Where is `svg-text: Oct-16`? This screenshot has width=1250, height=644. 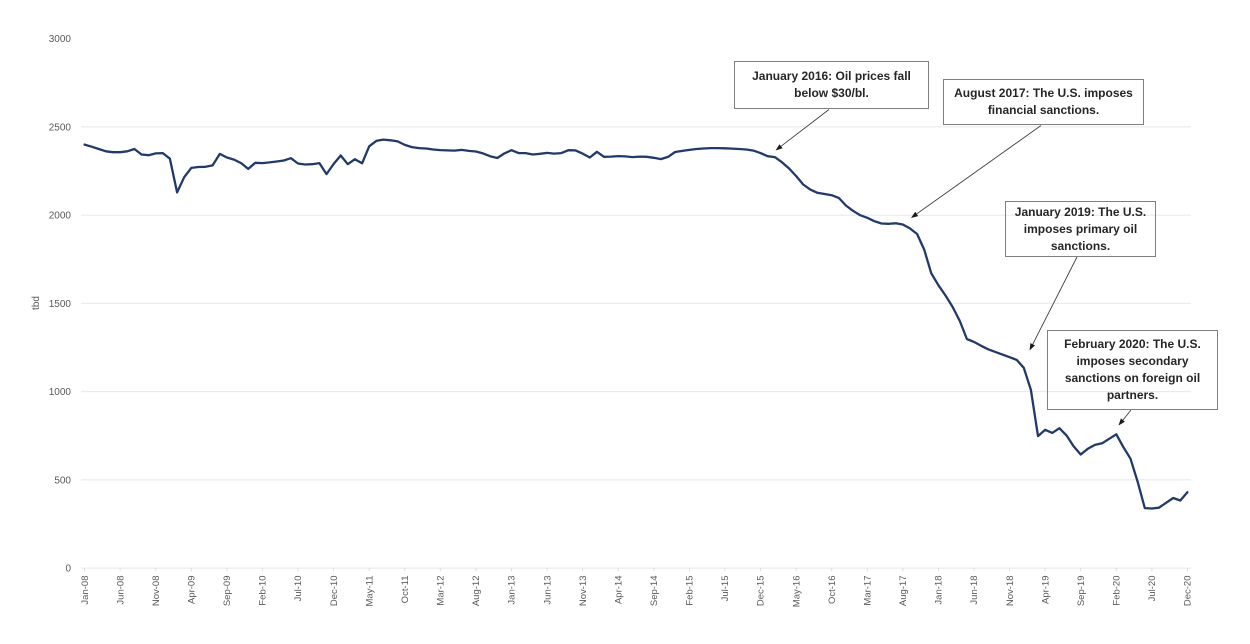 svg-text: Oct-16 is located at coordinates (832, 590).